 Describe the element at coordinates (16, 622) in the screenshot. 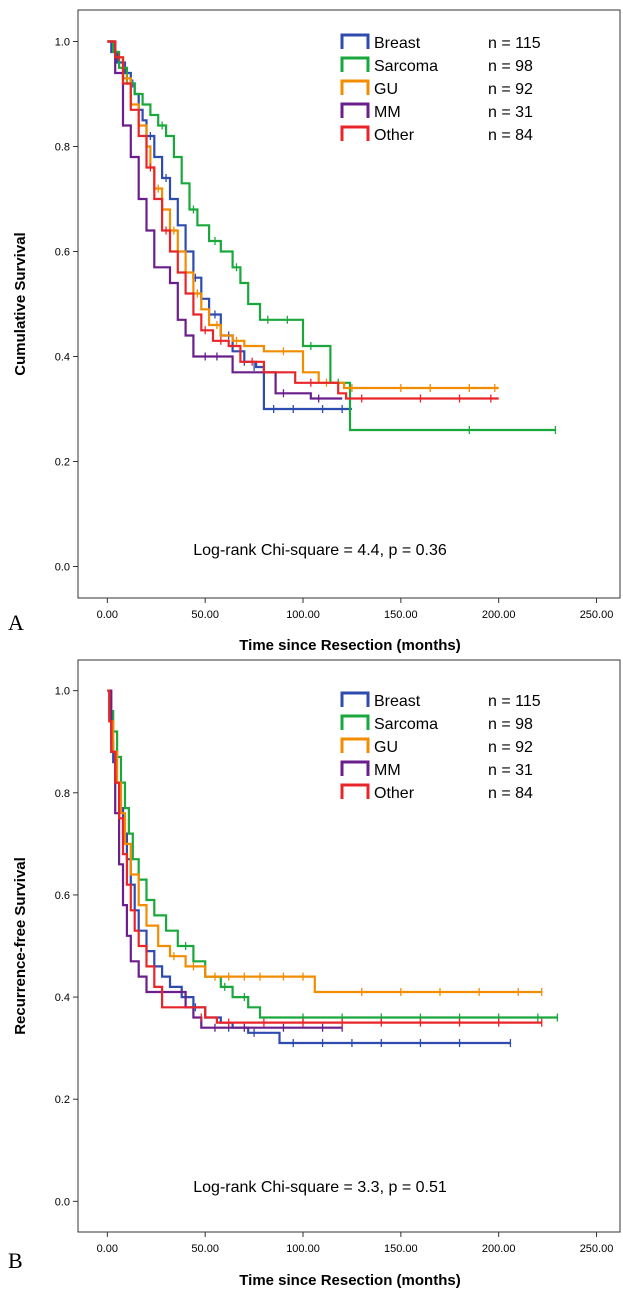

I see `panel-letter: A` at that location.